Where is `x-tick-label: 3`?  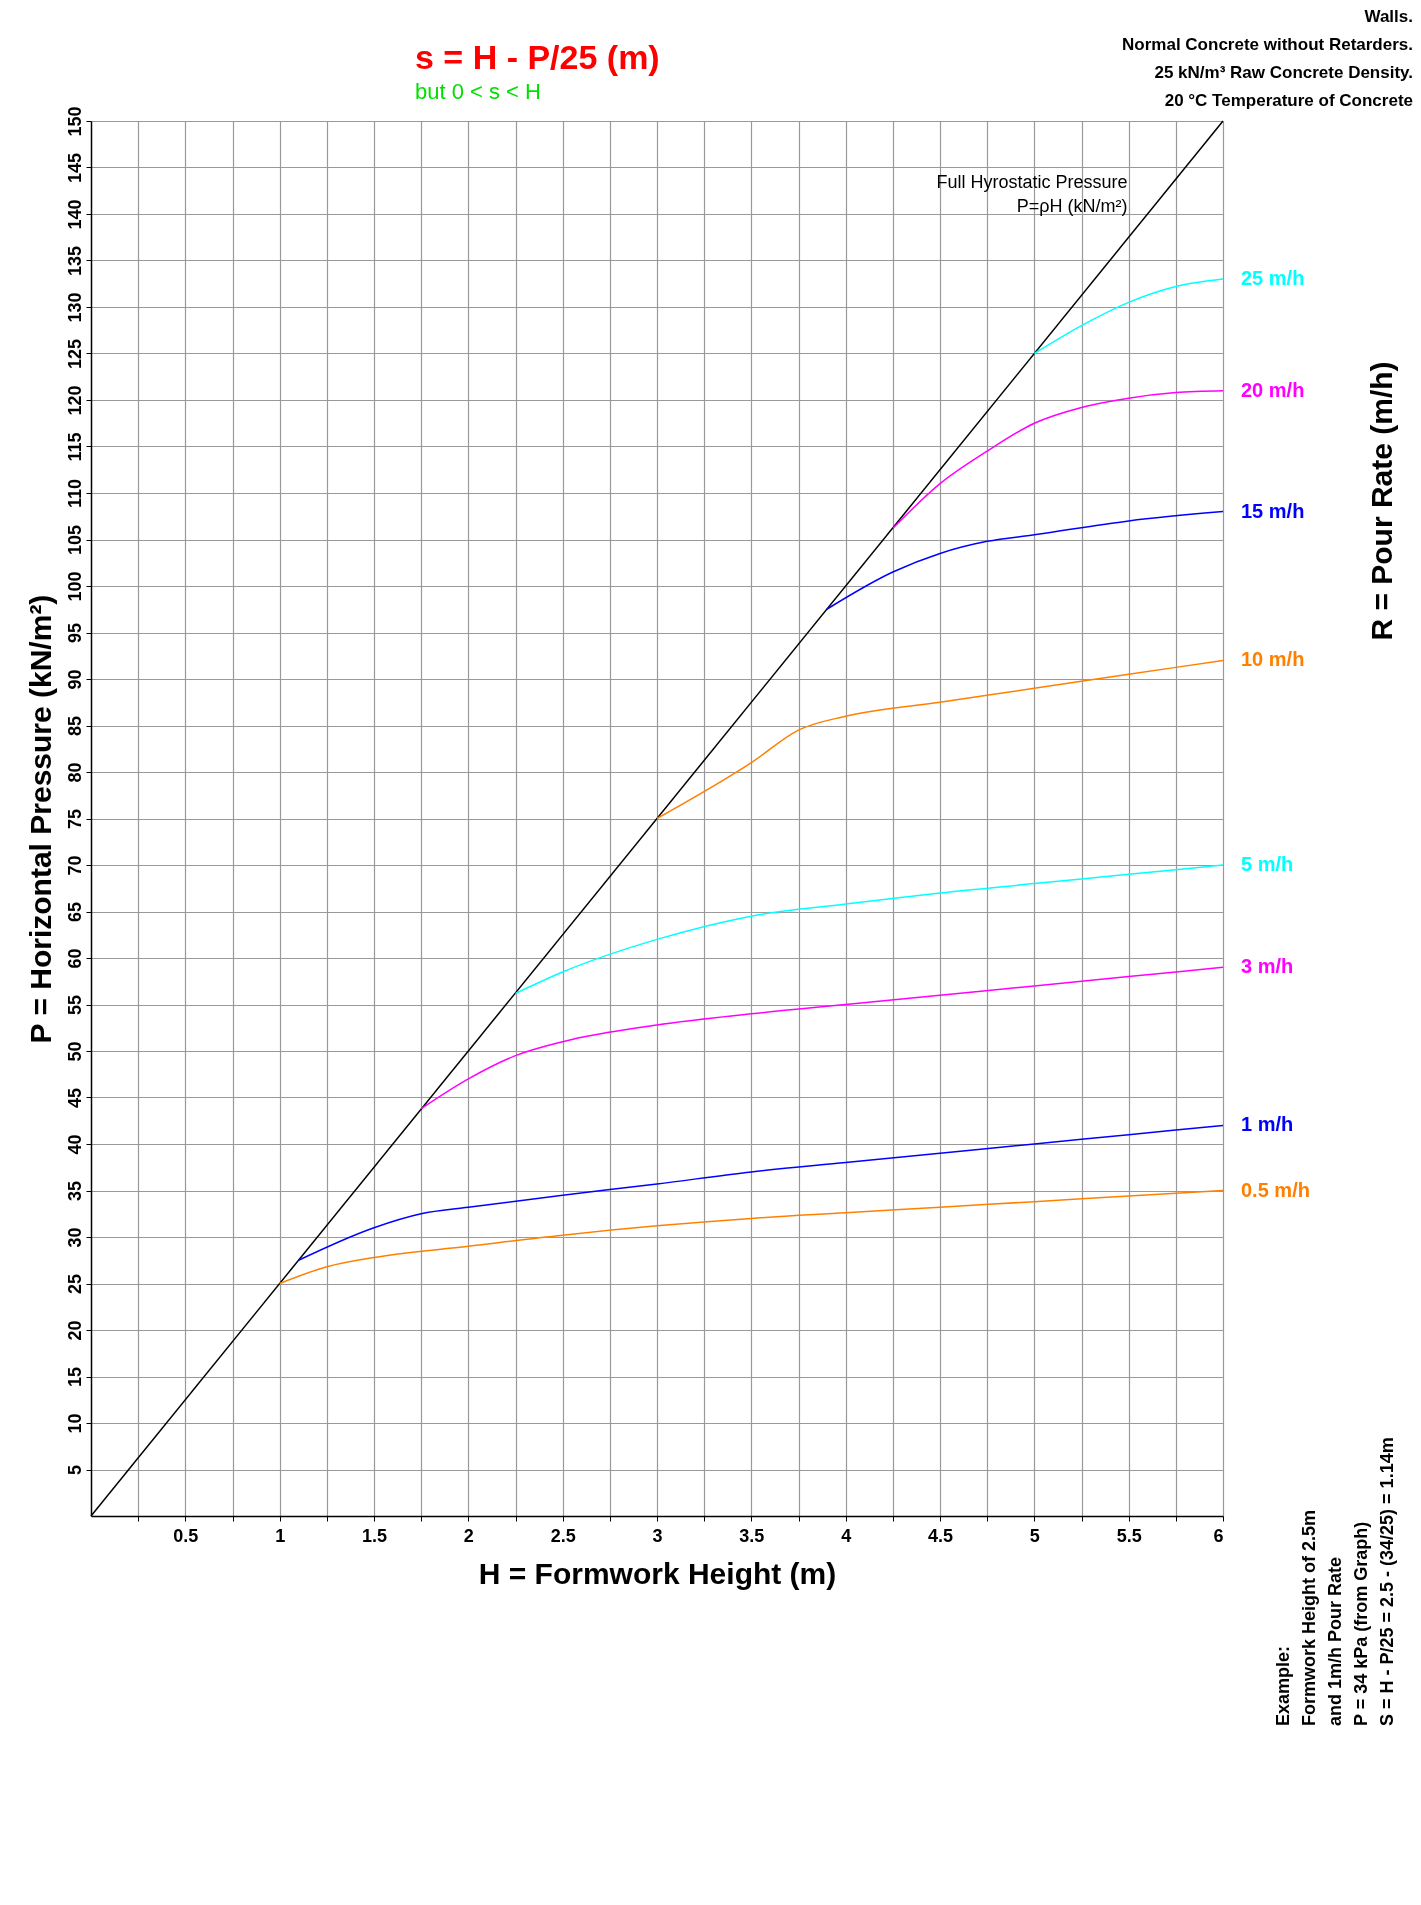
x-tick-label: 3 is located at coordinates (657, 1535).